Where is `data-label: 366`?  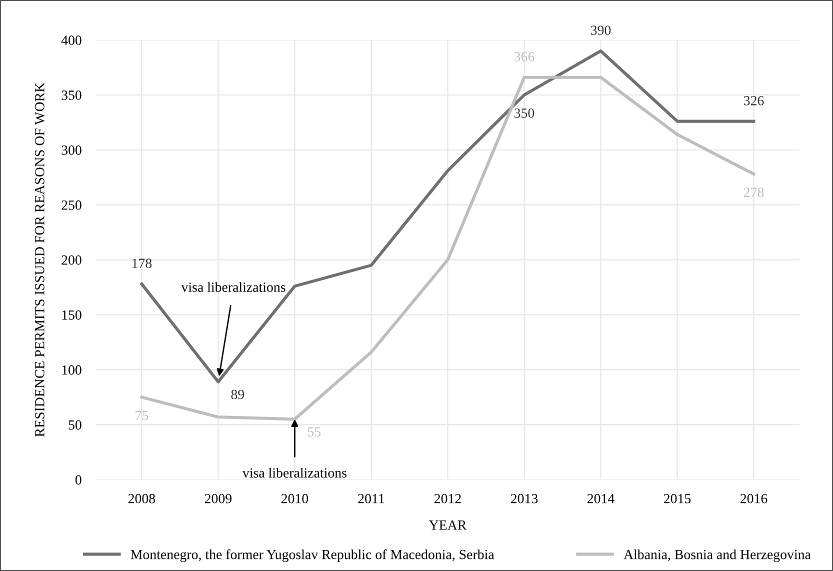 data-label: 366 is located at coordinates (524, 57).